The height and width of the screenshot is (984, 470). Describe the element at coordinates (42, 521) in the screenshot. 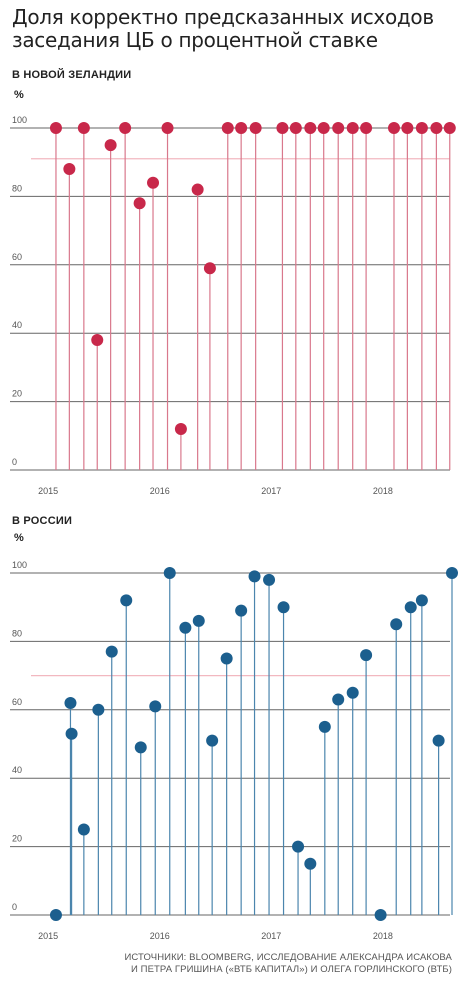

I see `ru-chart-title: В РОССИИ` at that location.